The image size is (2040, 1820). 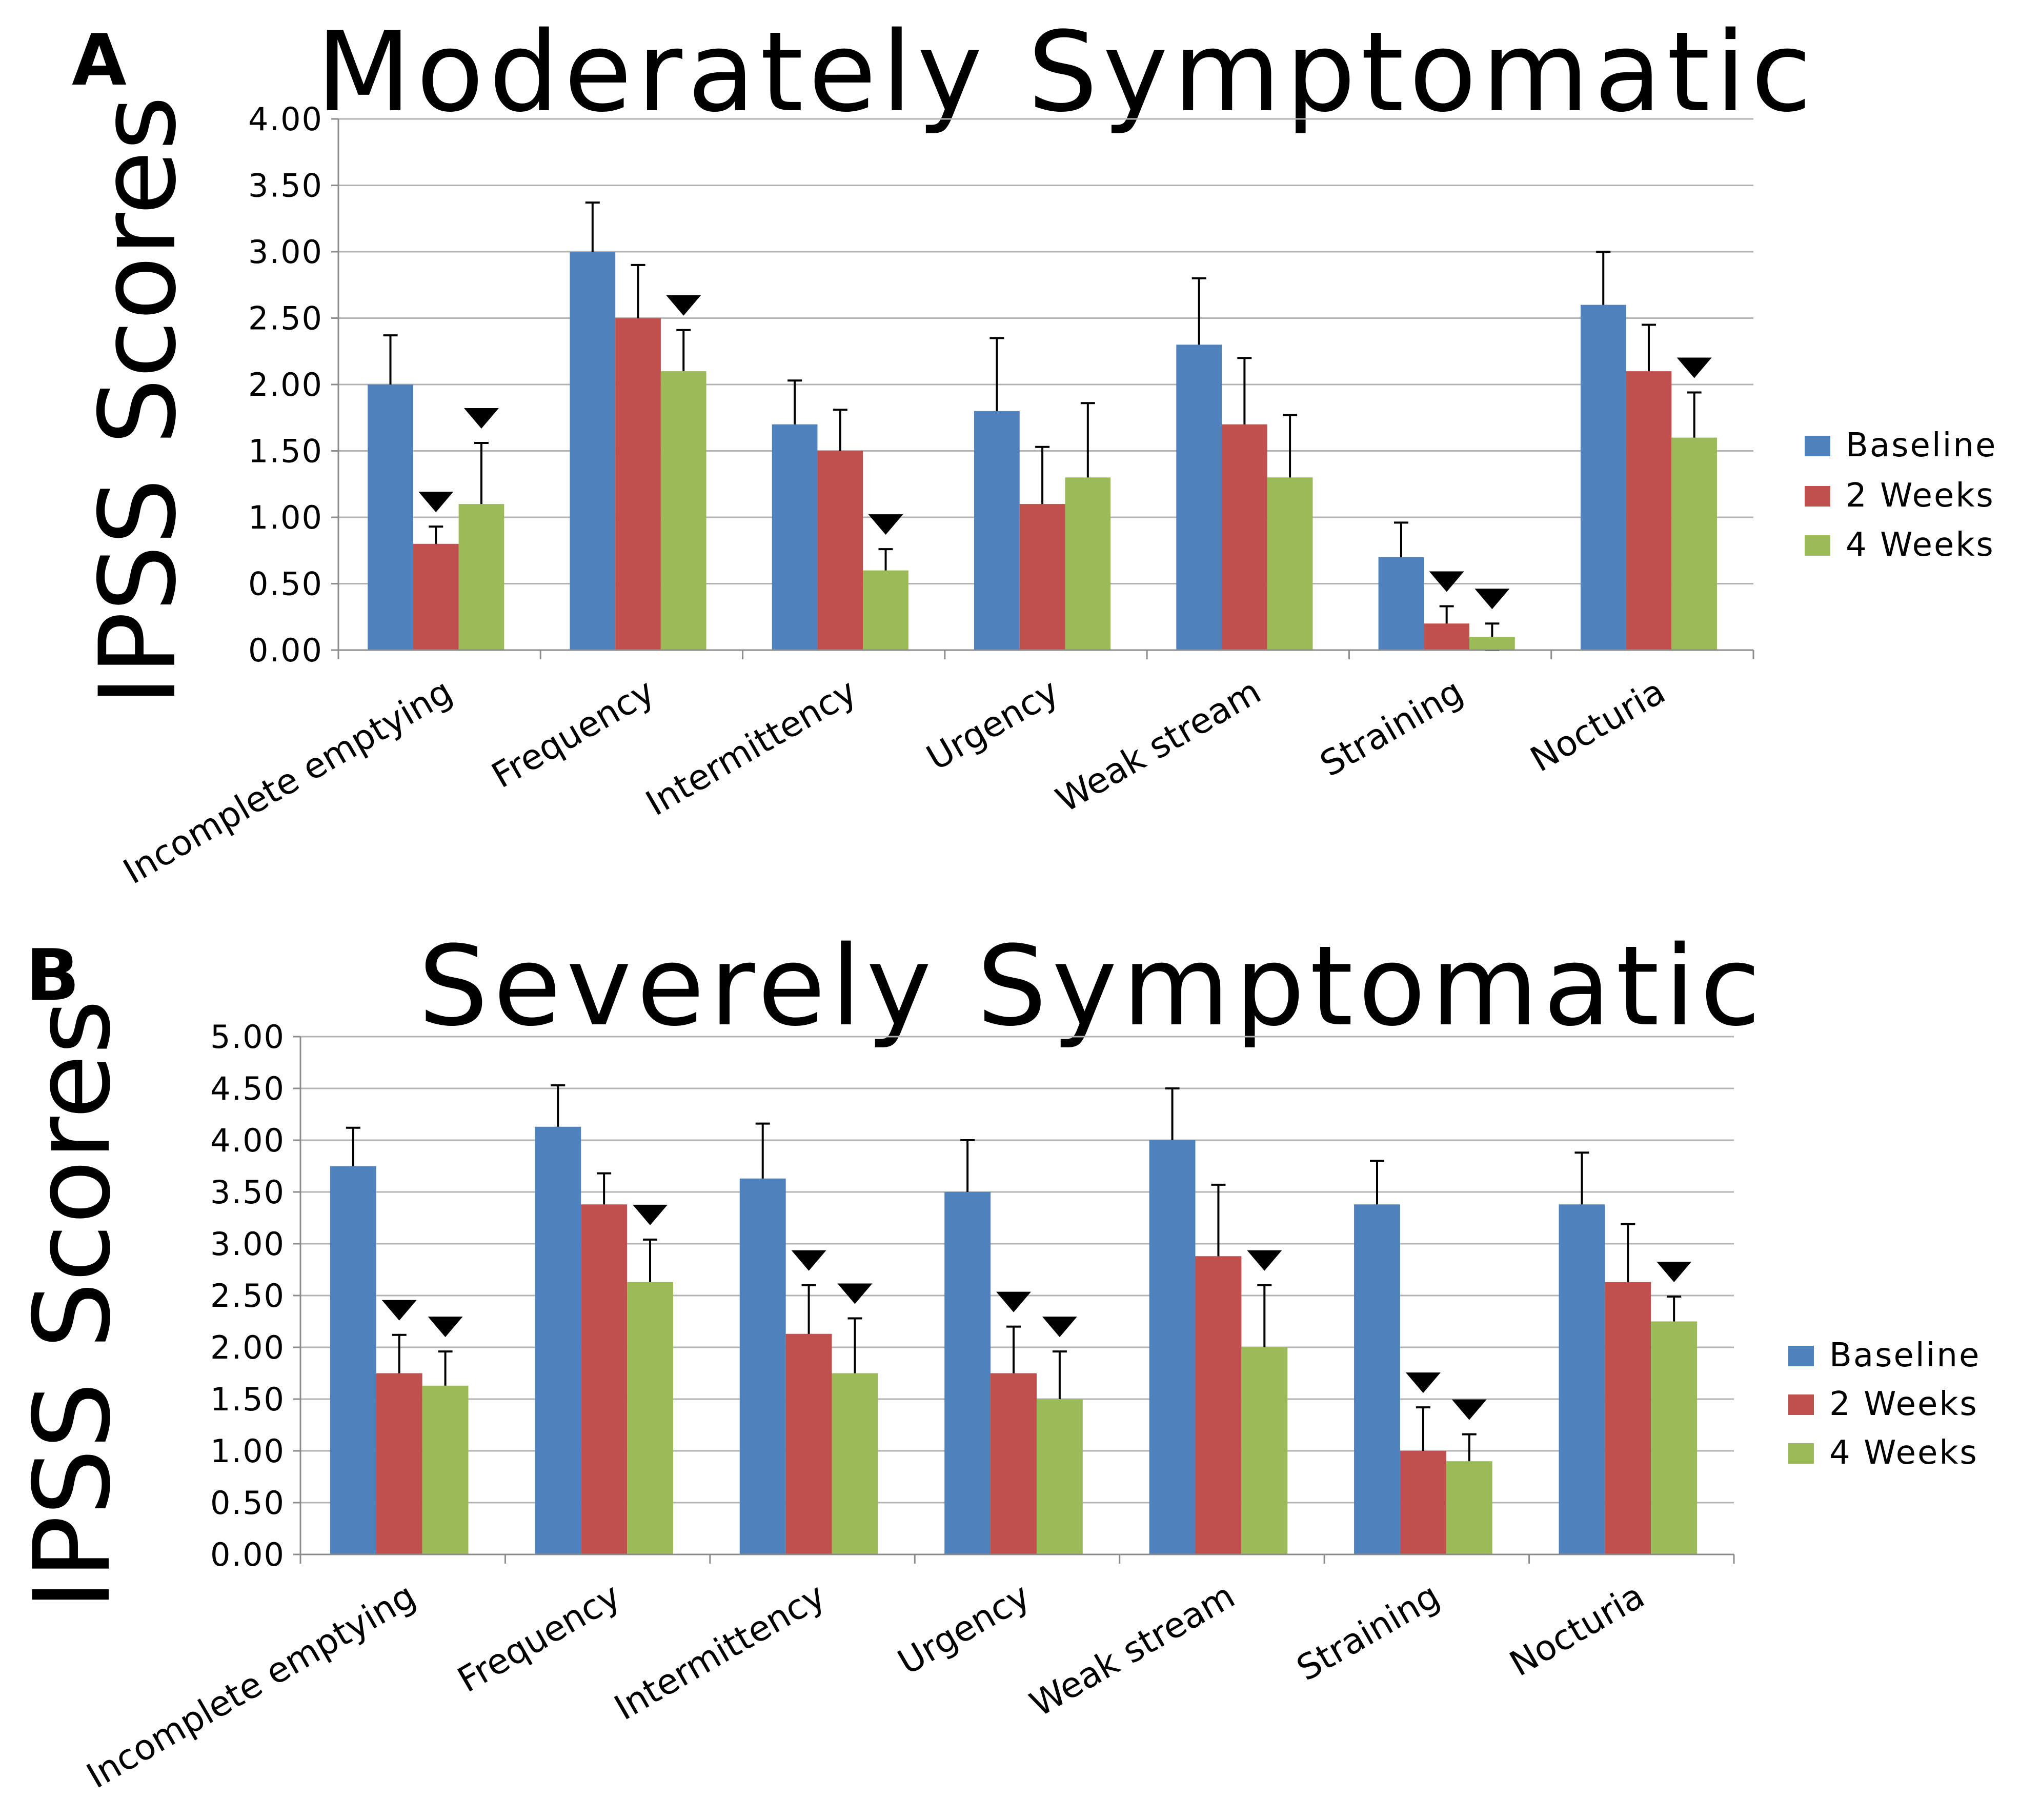 I want to click on y-tick-label: 4.50, so click(x=247, y=1088).